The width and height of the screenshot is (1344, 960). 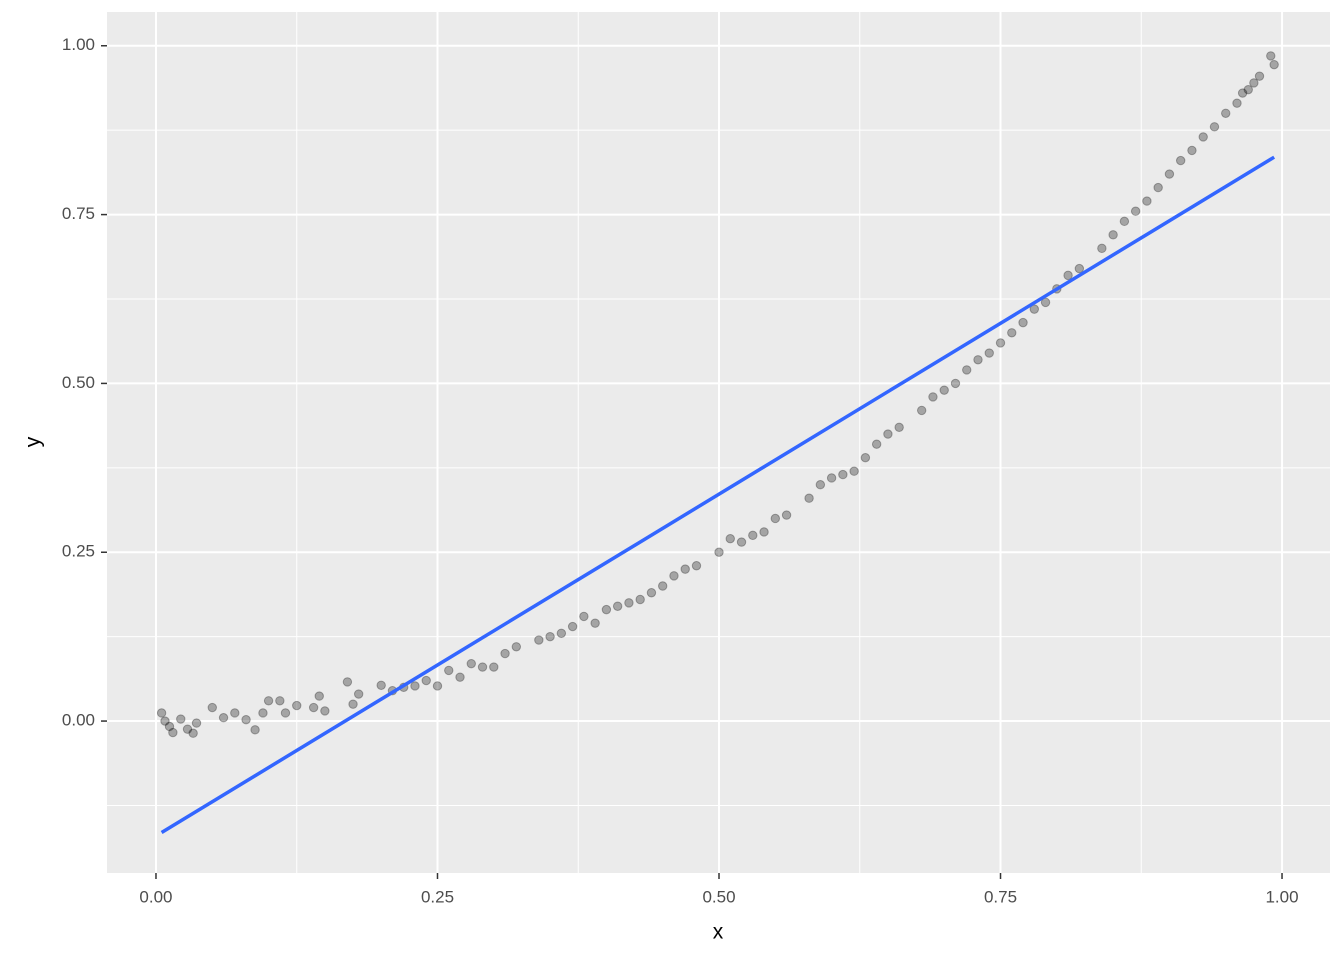 I want to click on y-axis-title: y, so click(x=33, y=441).